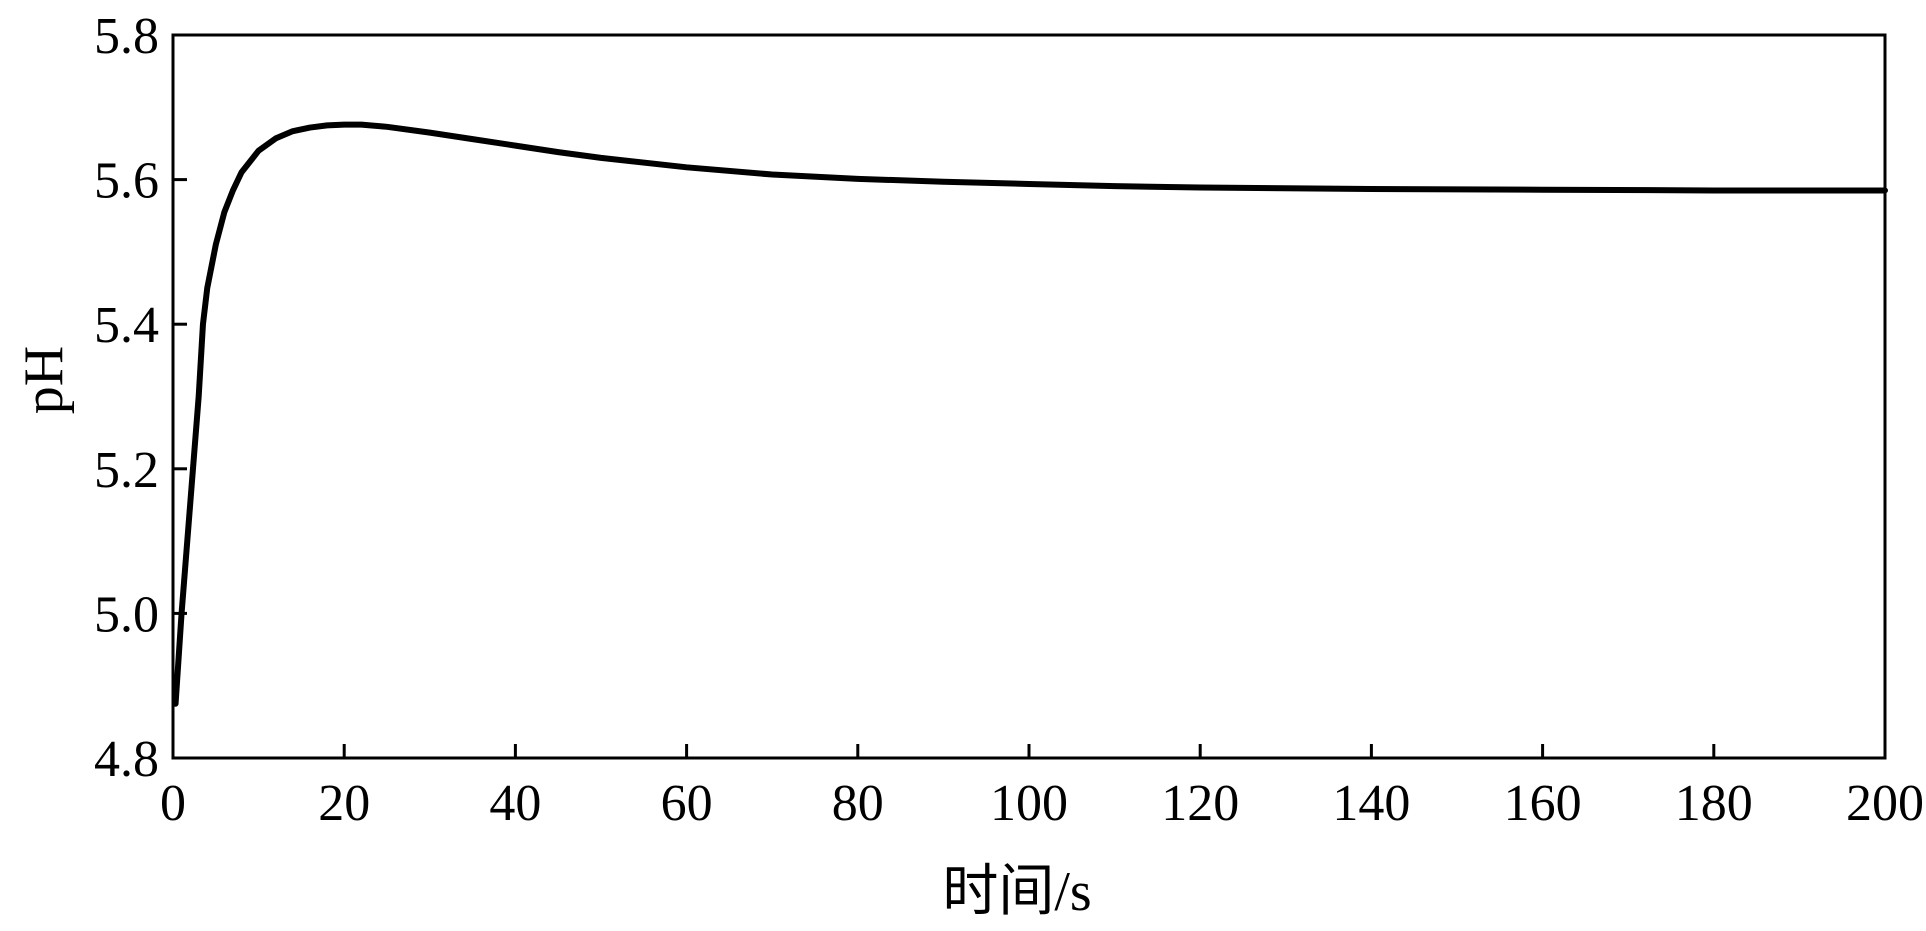  I want to click on x-tick-label: 40, so click(515, 803).